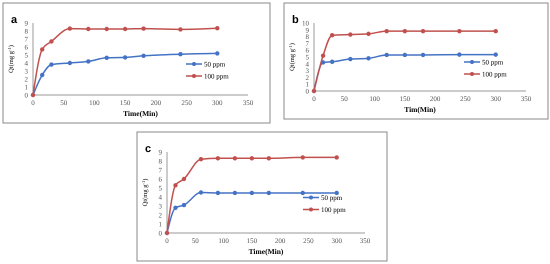 The image size is (550, 264). Describe the element at coordinates (148, 149) in the screenshot. I see `chart-title: c` at that location.